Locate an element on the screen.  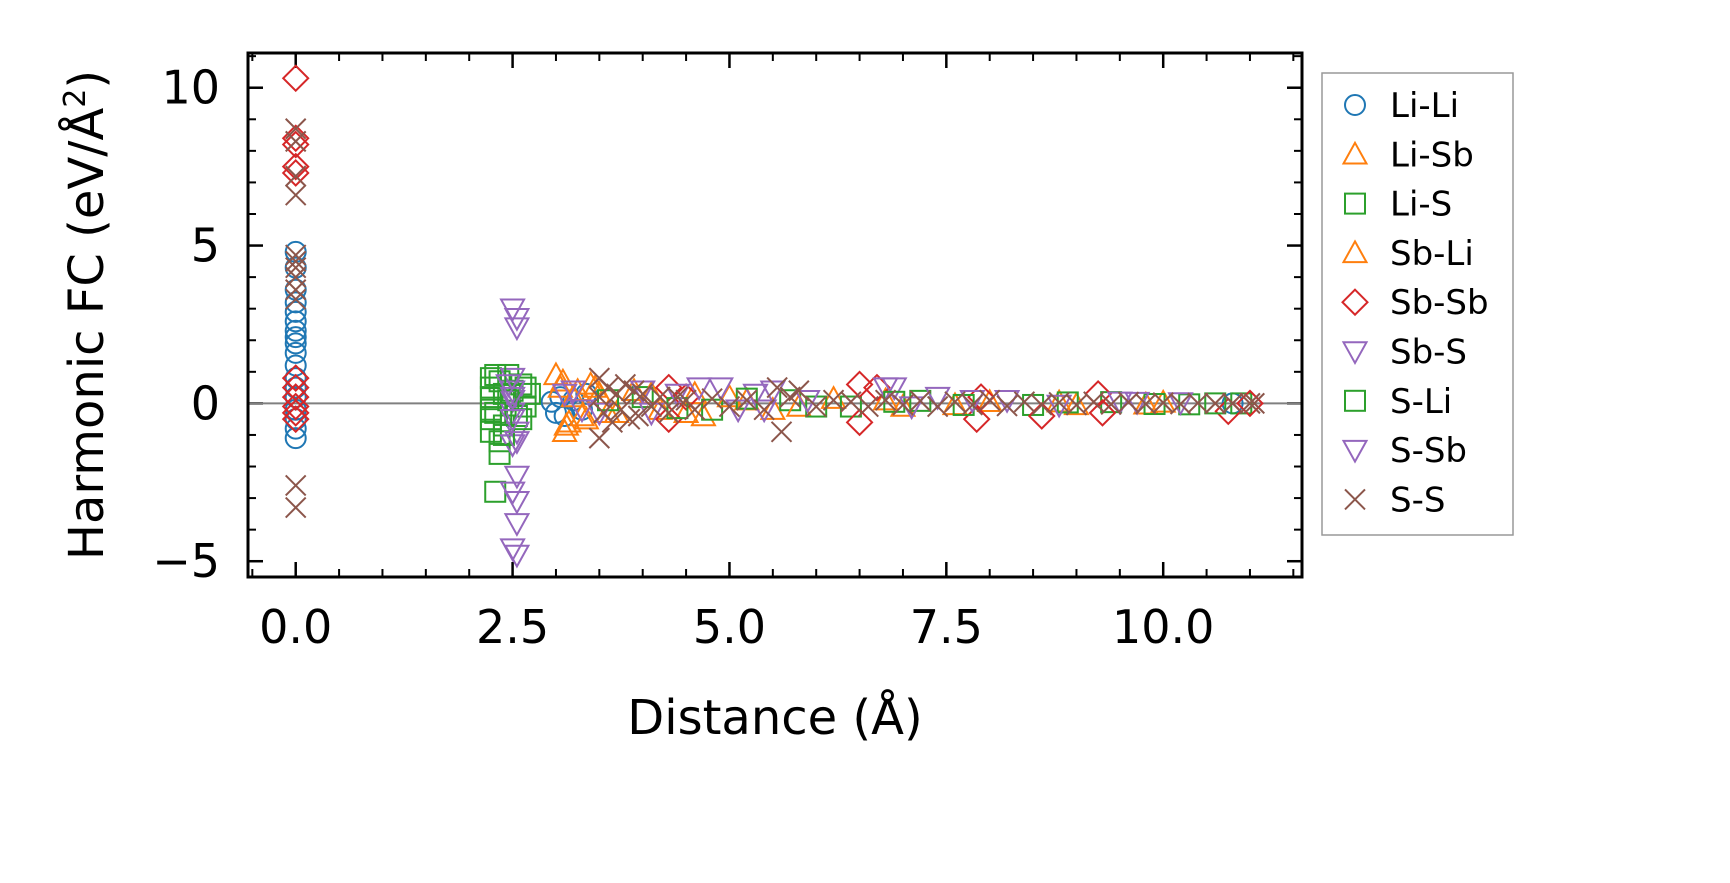
series-li-s is located at coordinates (866, 433).